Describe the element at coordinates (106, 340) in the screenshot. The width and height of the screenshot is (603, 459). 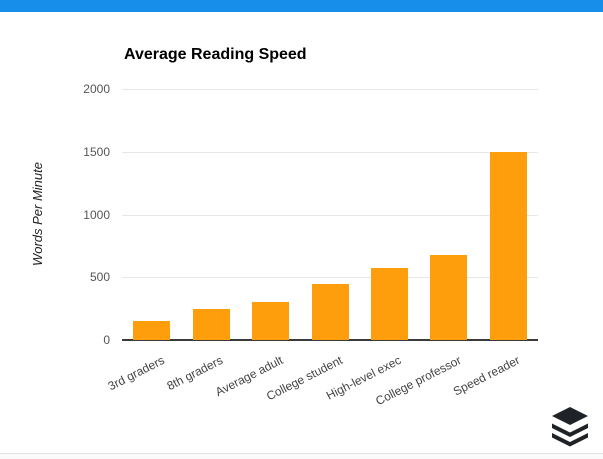
I see `y-tick-label: 0` at that location.